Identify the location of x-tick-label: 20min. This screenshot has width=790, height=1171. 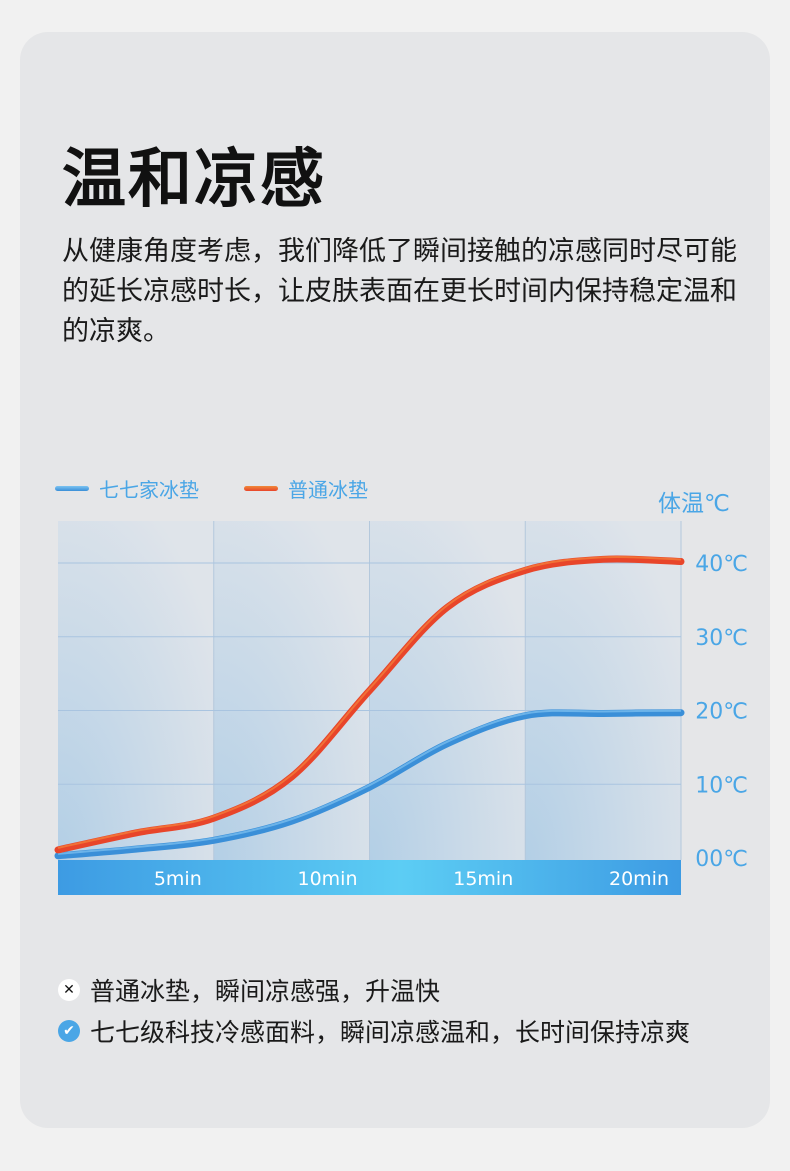
(639, 879).